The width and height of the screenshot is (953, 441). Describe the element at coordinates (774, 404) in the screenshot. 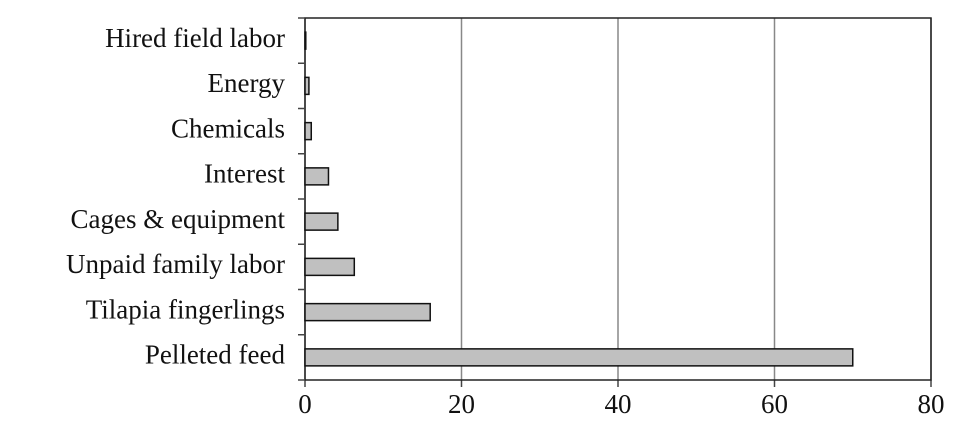

I see `x-tick-label: 60` at that location.